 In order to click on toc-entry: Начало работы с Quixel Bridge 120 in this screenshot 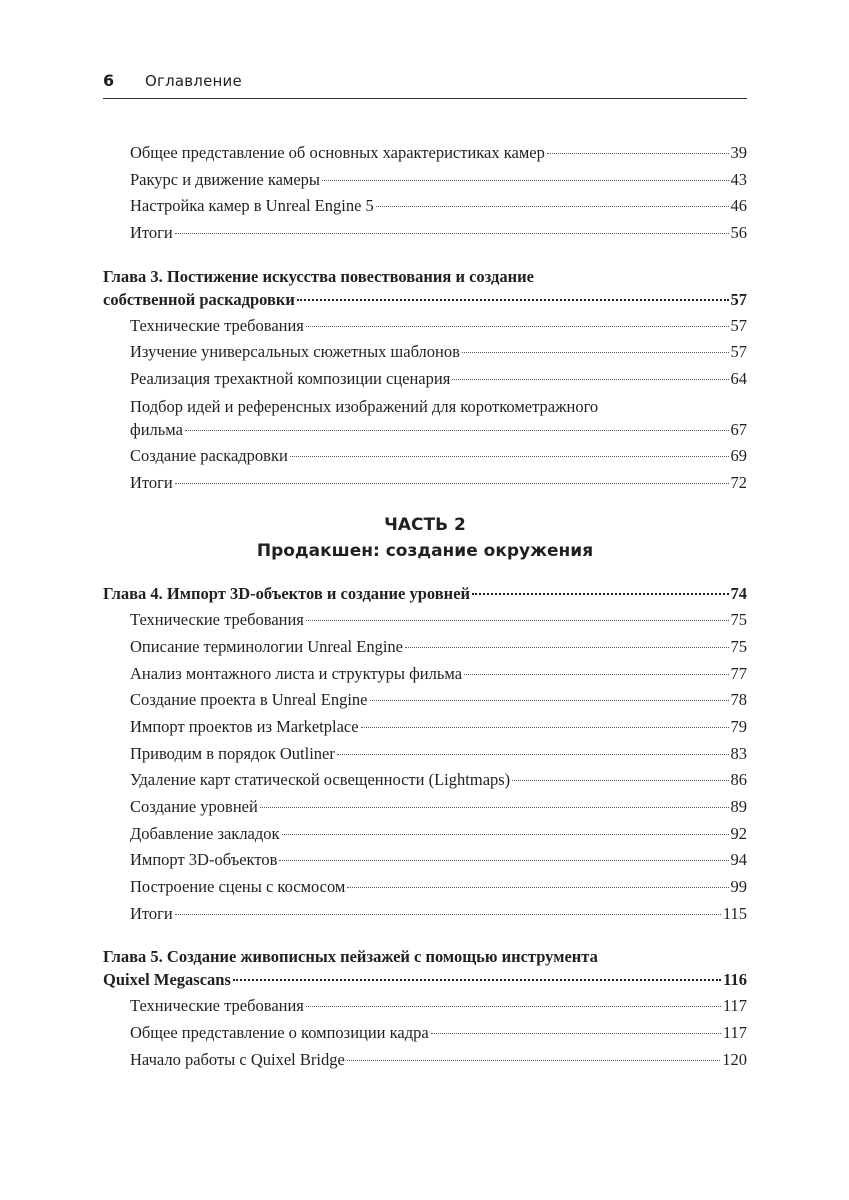, I will do `click(425, 1060)`.